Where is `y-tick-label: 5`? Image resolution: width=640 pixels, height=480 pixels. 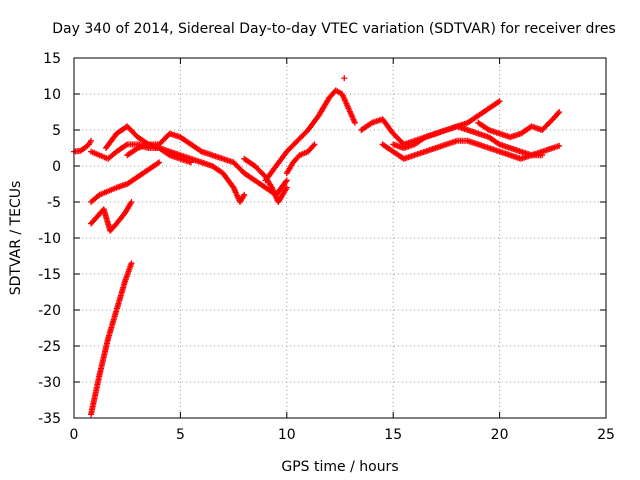
y-tick-label: 5 is located at coordinates (56, 131).